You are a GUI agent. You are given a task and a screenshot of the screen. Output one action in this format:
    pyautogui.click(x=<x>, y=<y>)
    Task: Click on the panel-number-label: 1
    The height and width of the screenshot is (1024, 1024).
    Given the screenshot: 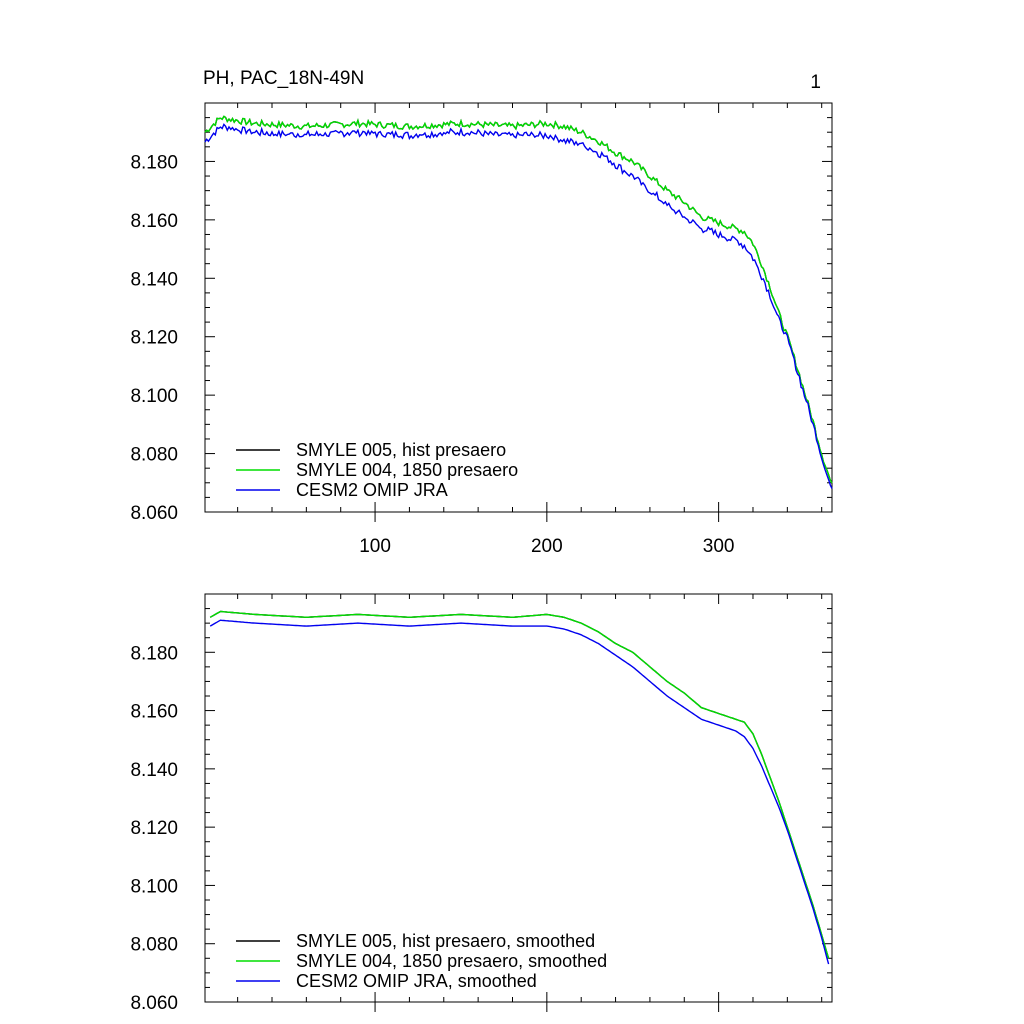 What is the action you would take?
    pyautogui.click(x=815, y=82)
    